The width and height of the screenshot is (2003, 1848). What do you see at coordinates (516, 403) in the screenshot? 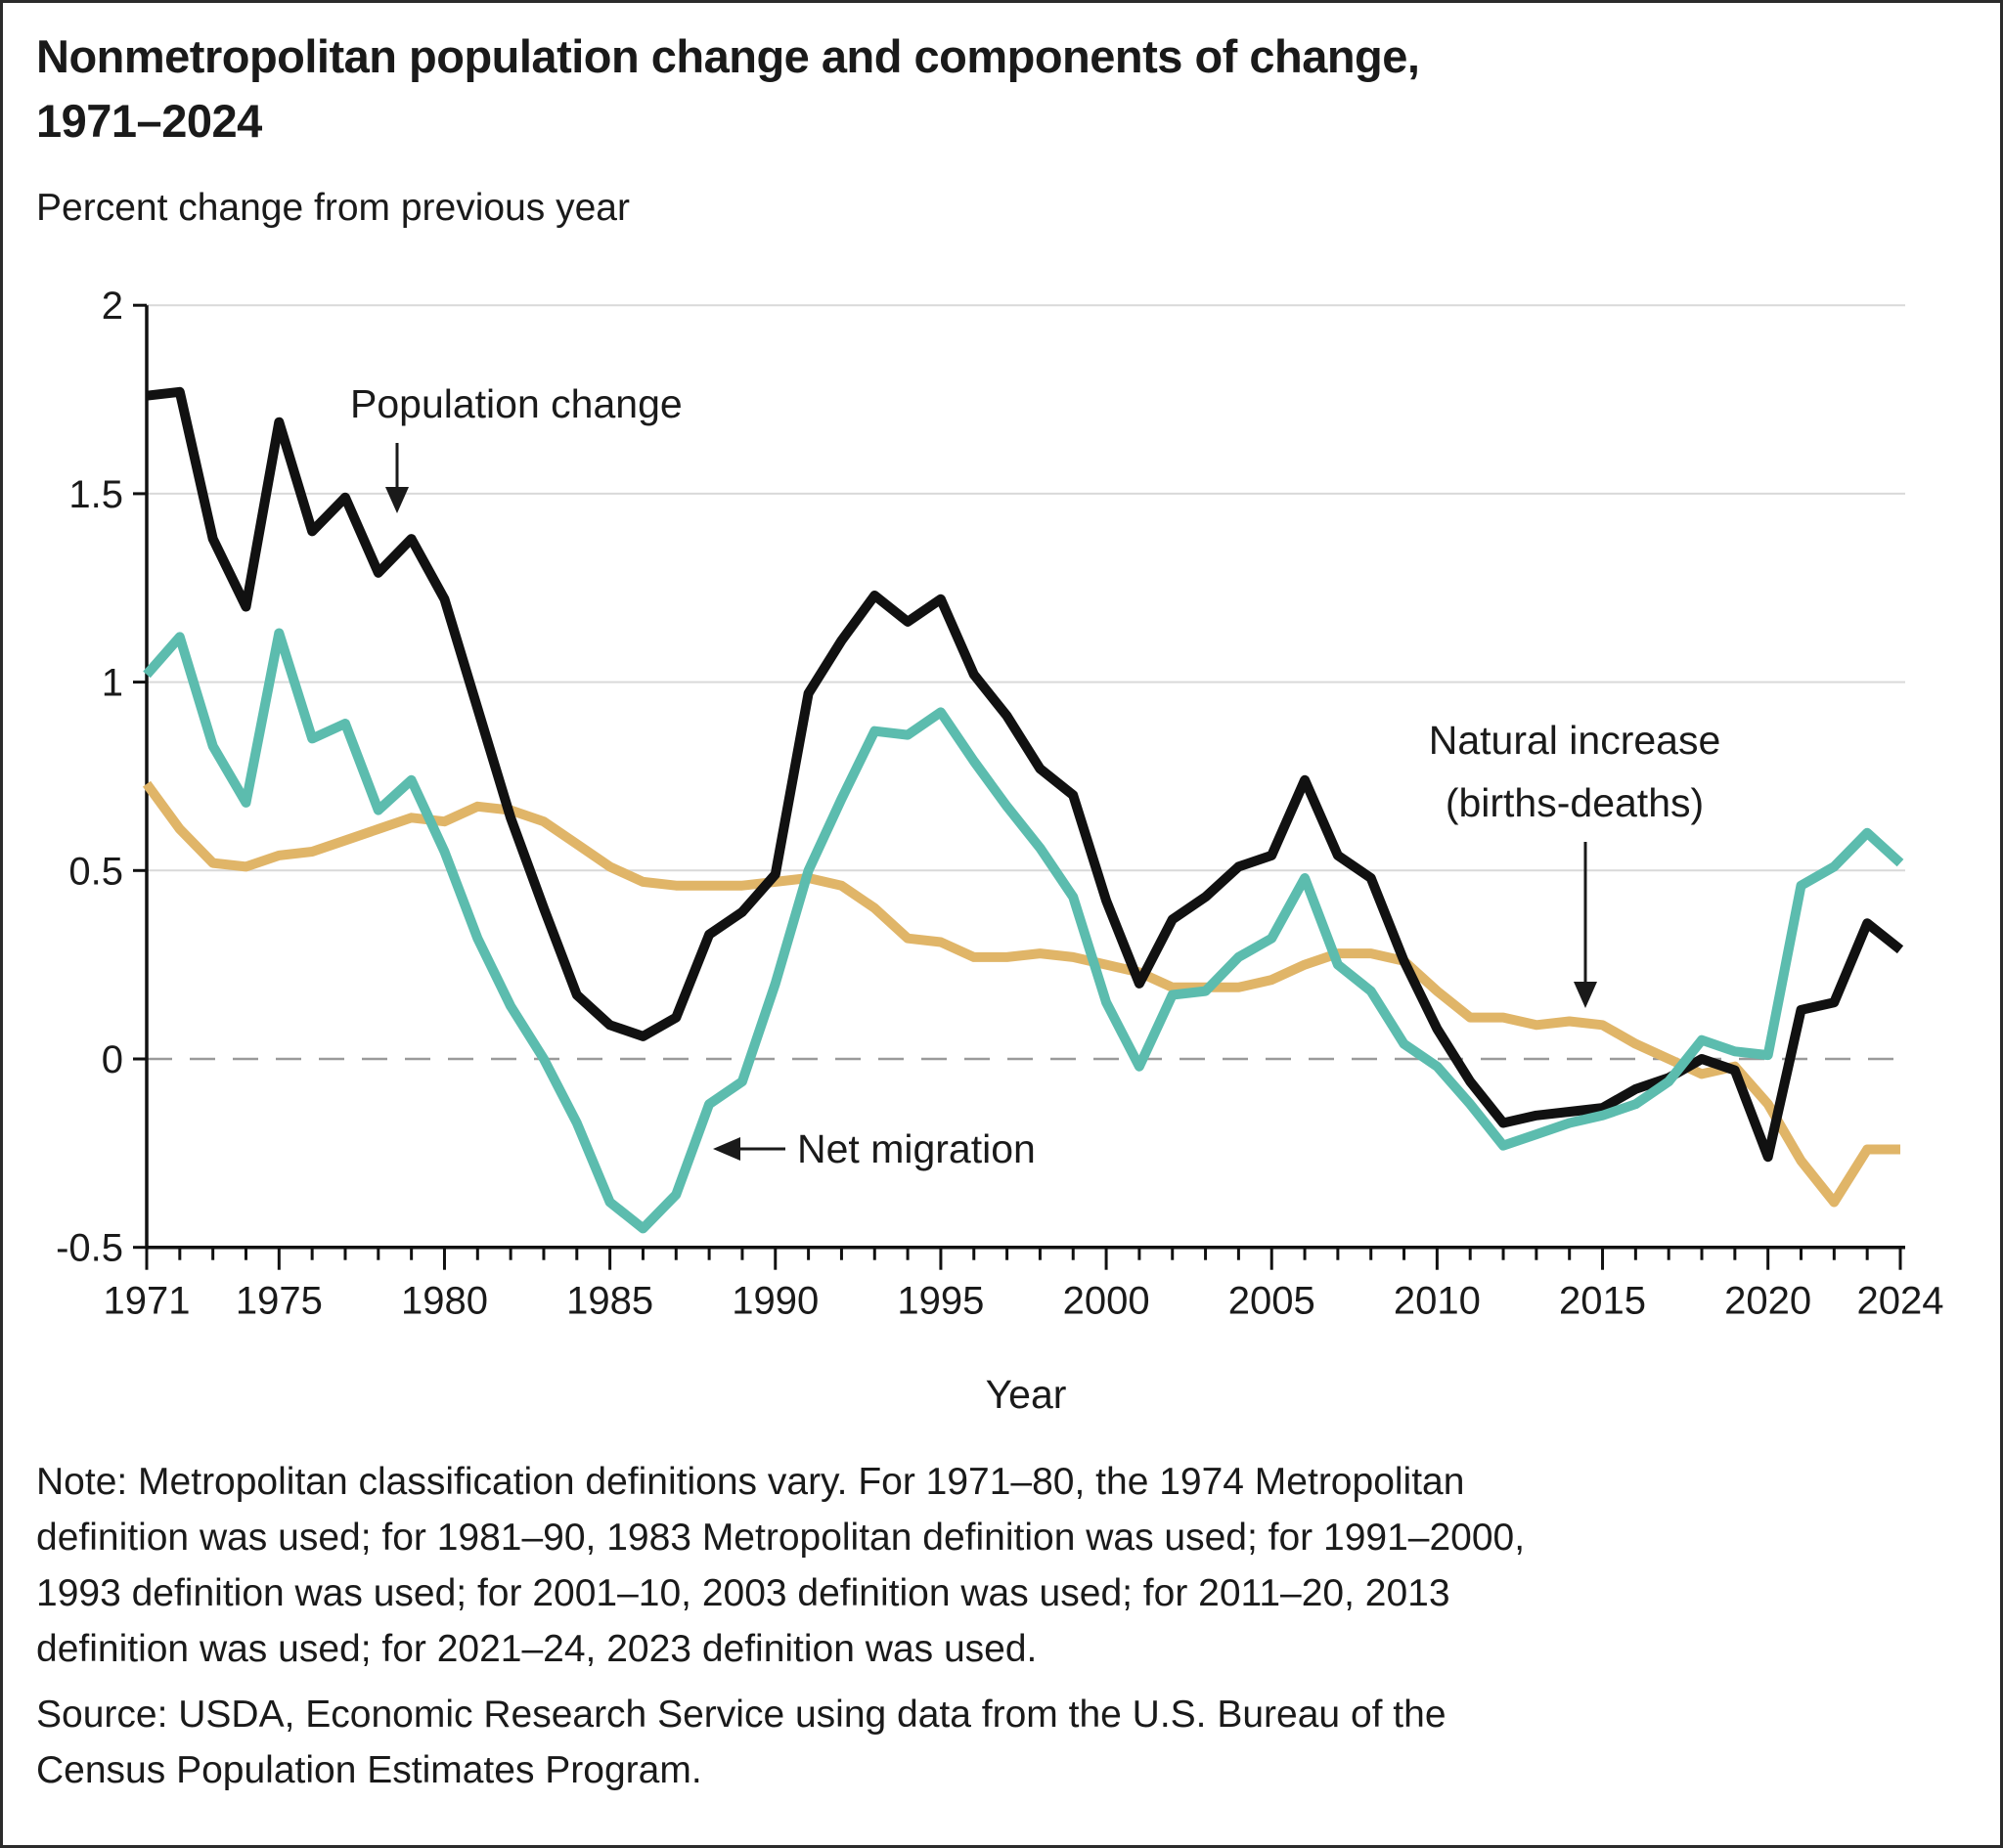
I see `annotation-population-change: Population change` at bounding box center [516, 403].